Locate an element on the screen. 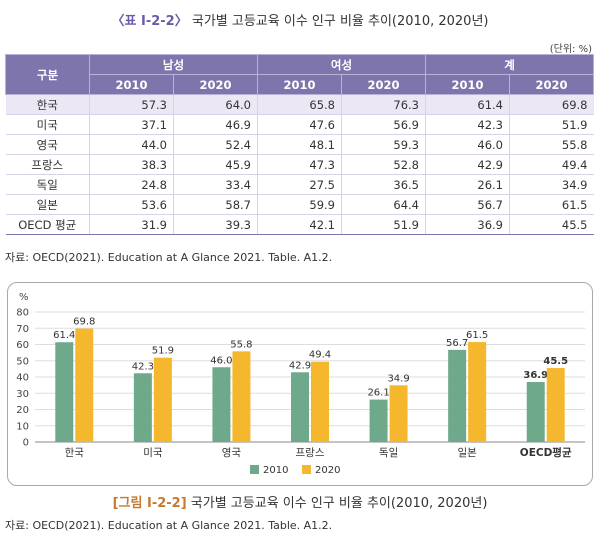  table-cell: 38.3 is located at coordinates (131, 164).